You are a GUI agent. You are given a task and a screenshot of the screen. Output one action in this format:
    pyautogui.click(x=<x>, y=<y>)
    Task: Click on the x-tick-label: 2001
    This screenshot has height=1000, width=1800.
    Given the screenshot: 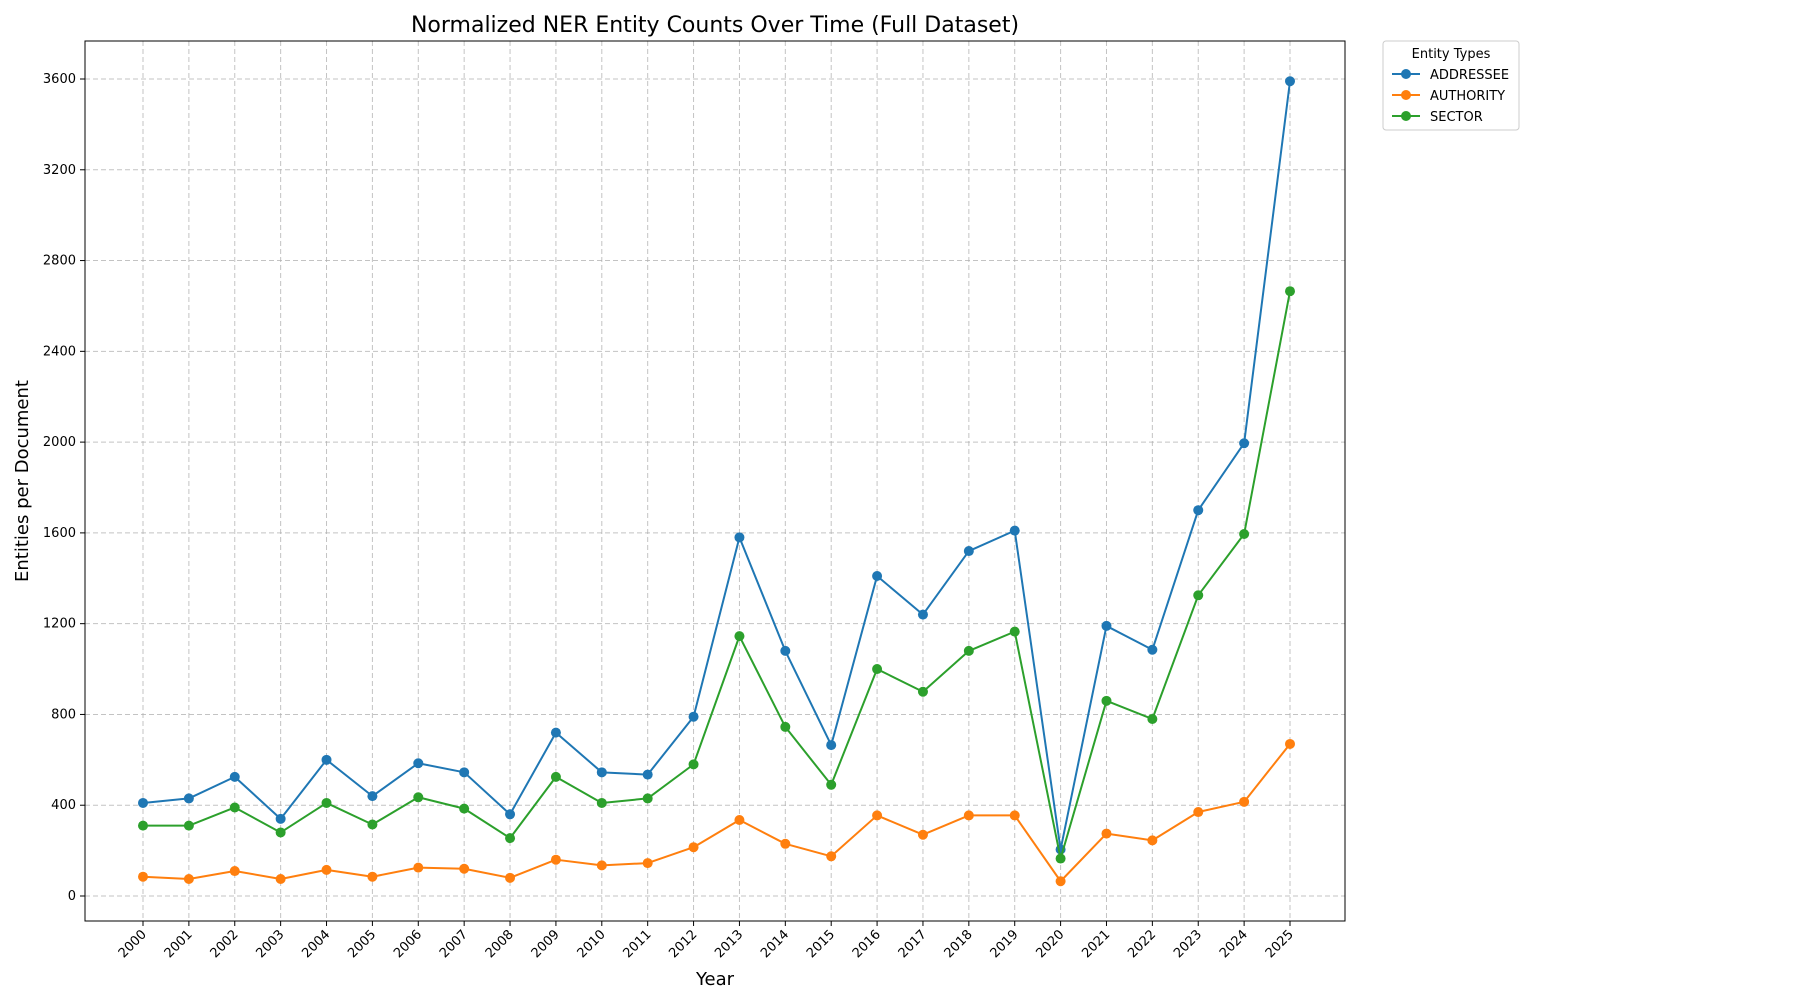 What is the action you would take?
    pyautogui.click(x=179, y=944)
    